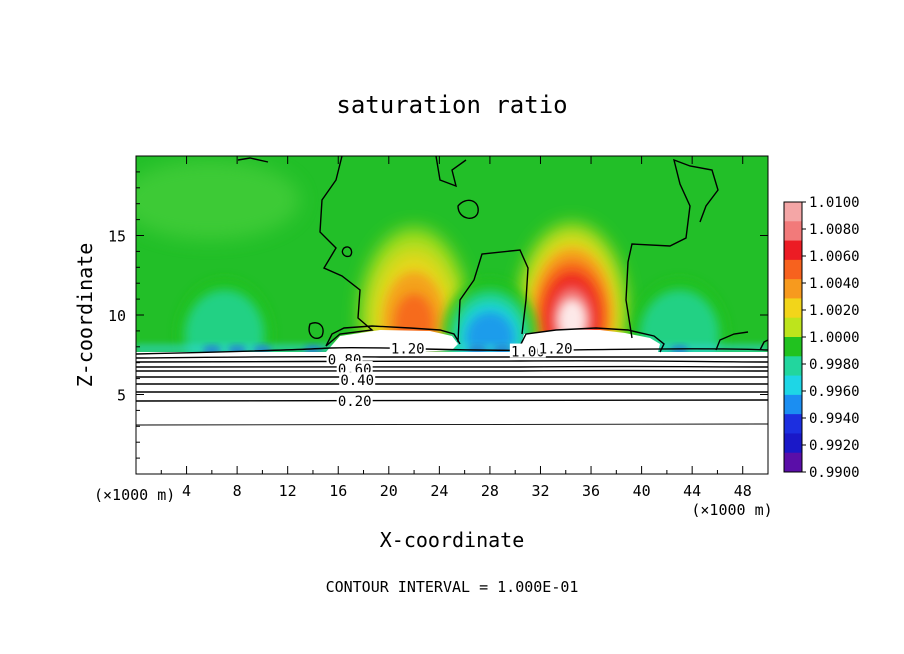 Image resolution: width=904 pixels, height=654 pixels. What do you see at coordinates (452, 587) in the screenshot?
I see `contour-interval-note: CONTOUR INTERVAL = 1.000E-01` at bounding box center [452, 587].